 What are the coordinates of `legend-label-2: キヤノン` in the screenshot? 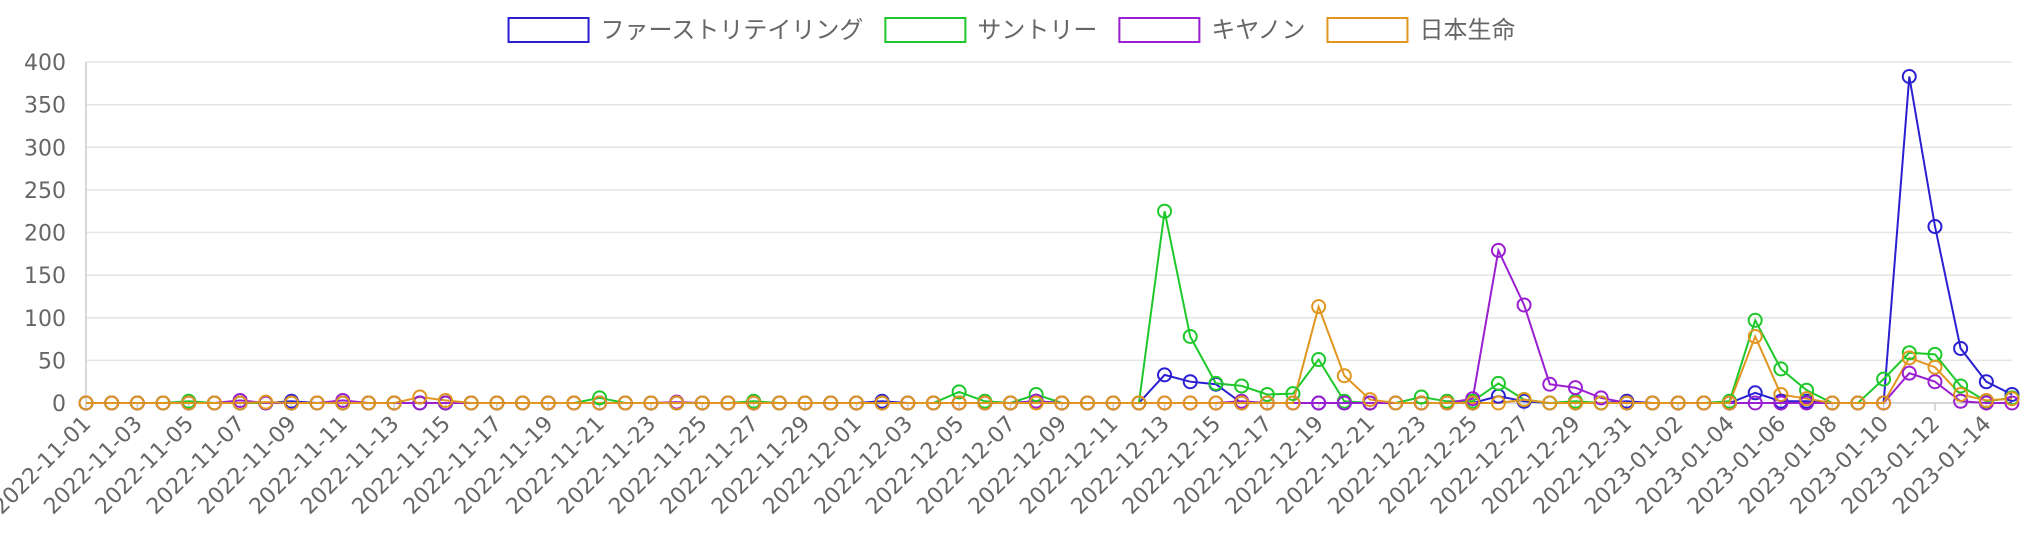 It's located at (1258, 30).